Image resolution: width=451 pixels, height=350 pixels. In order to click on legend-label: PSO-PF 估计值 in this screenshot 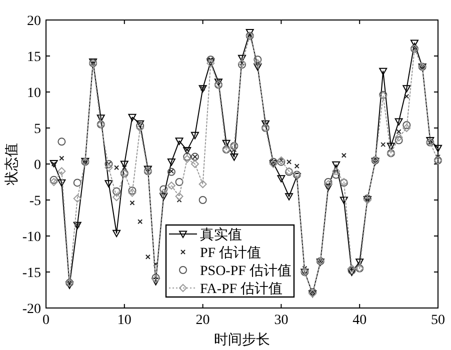, I will do `click(246, 271)`.